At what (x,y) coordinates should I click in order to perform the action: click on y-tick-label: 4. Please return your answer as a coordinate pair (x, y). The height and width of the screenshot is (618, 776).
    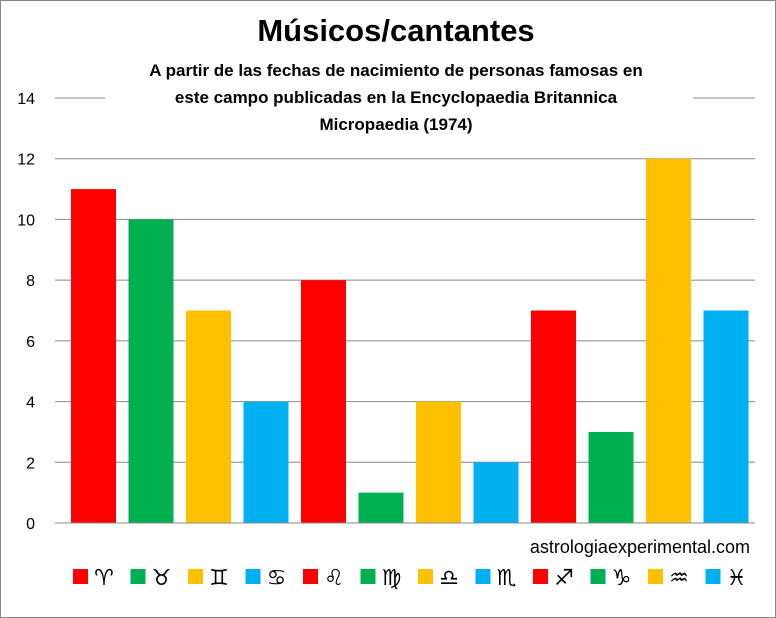
    Looking at the image, I should click on (30, 403).